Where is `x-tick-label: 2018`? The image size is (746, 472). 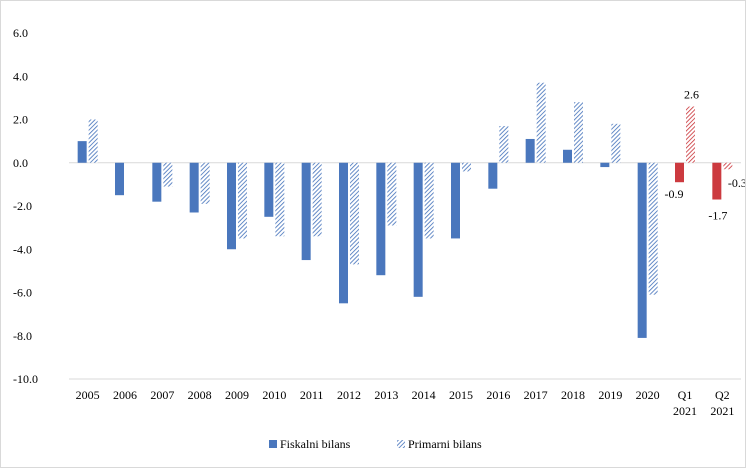 x-tick-label: 2018 is located at coordinates (573, 395).